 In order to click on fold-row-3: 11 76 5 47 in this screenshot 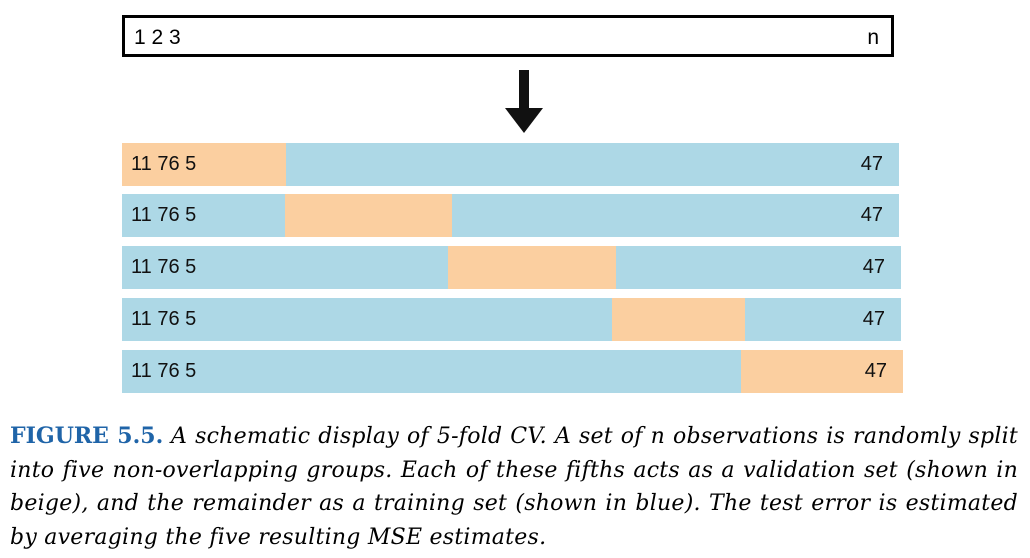, I will do `click(511, 267)`.